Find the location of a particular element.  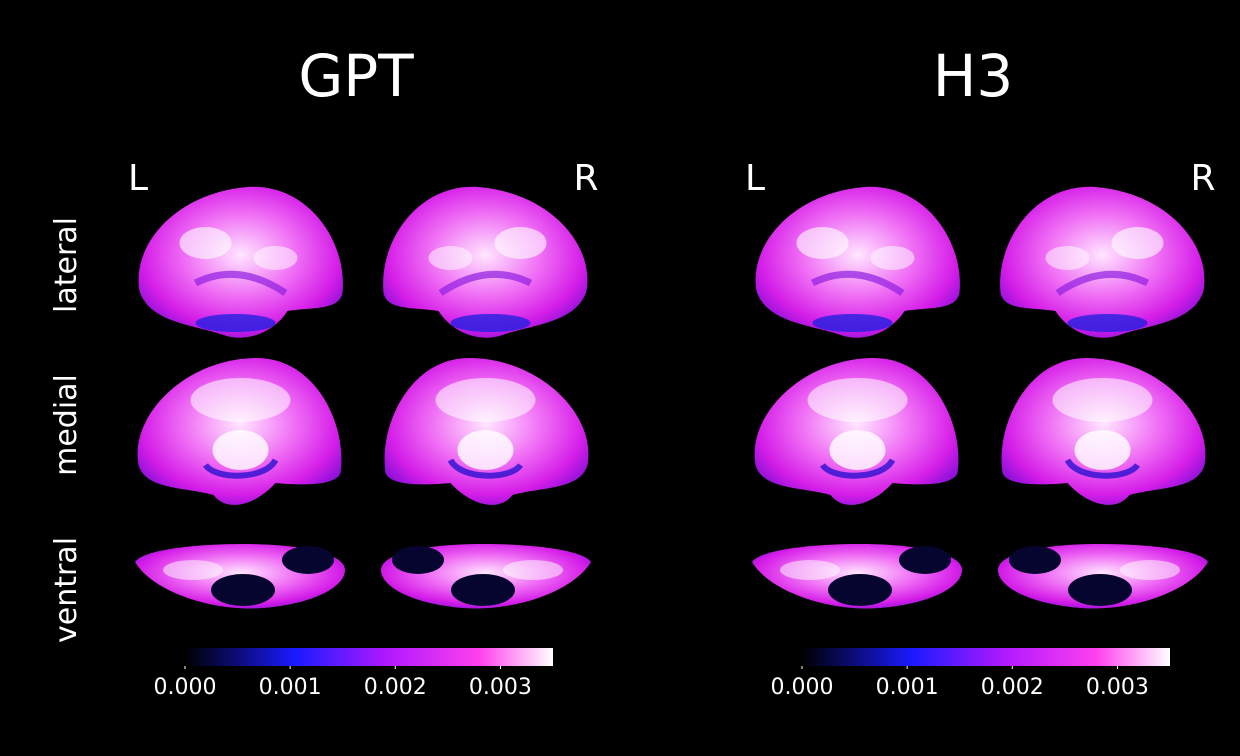

row-label: medial is located at coordinates (66, 425).